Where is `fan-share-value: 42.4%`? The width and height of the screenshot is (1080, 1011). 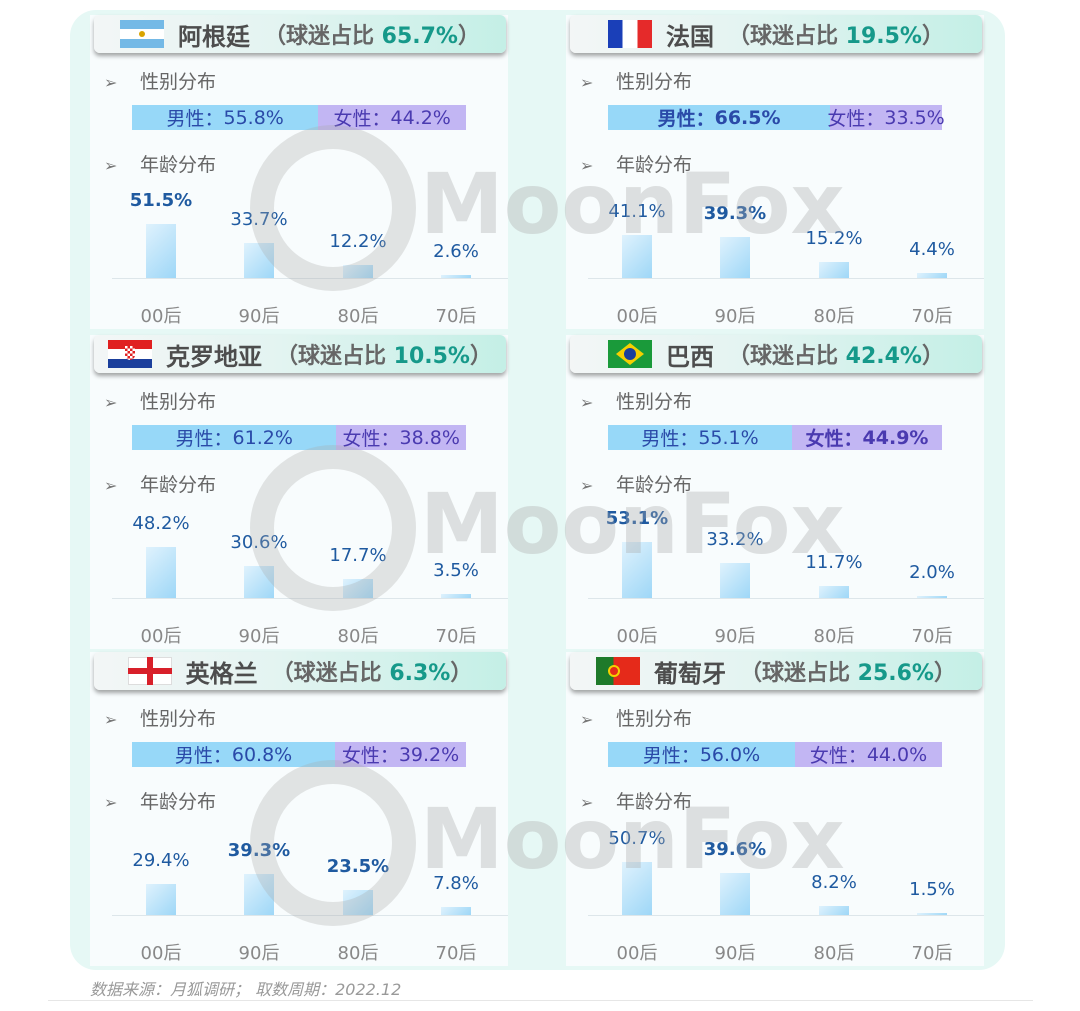 fan-share-value: 42.4% is located at coordinates (883, 356).